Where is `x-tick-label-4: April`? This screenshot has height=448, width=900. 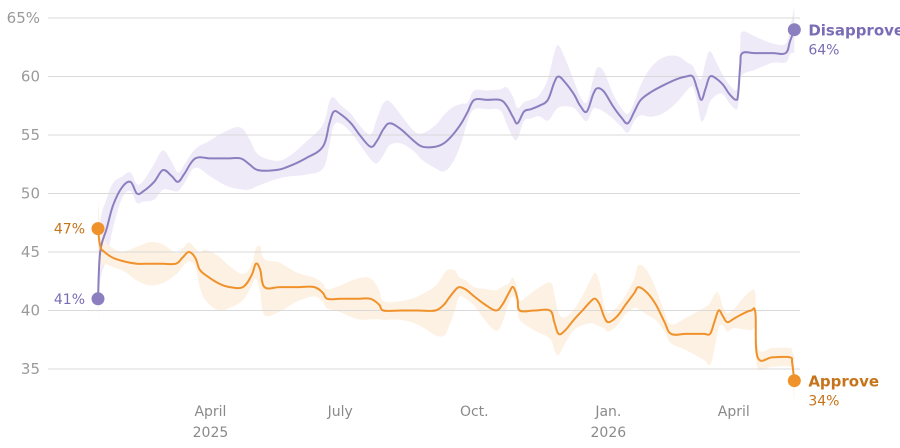 x-tick-label-4: April is located at coordinates (734, 412).